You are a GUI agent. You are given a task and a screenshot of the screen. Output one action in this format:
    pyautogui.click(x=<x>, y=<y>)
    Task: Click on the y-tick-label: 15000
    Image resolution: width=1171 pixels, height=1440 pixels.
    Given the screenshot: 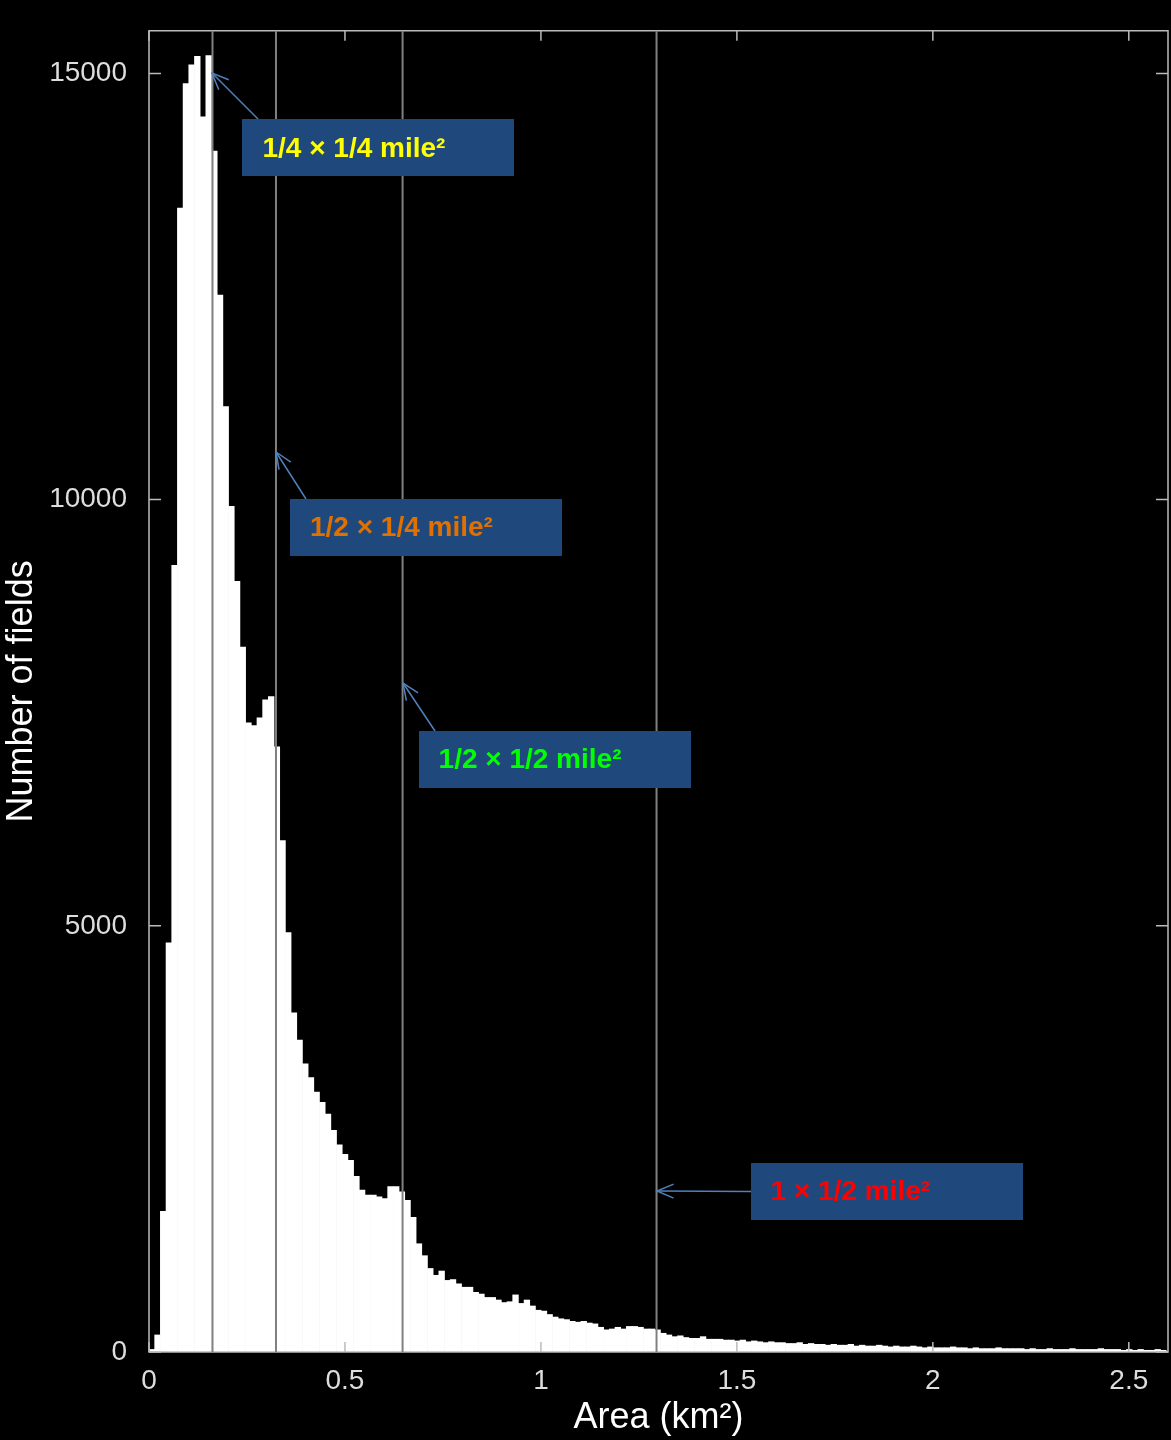 What is the action you would take?
    pyautogui.click(x=88, y=72)
    